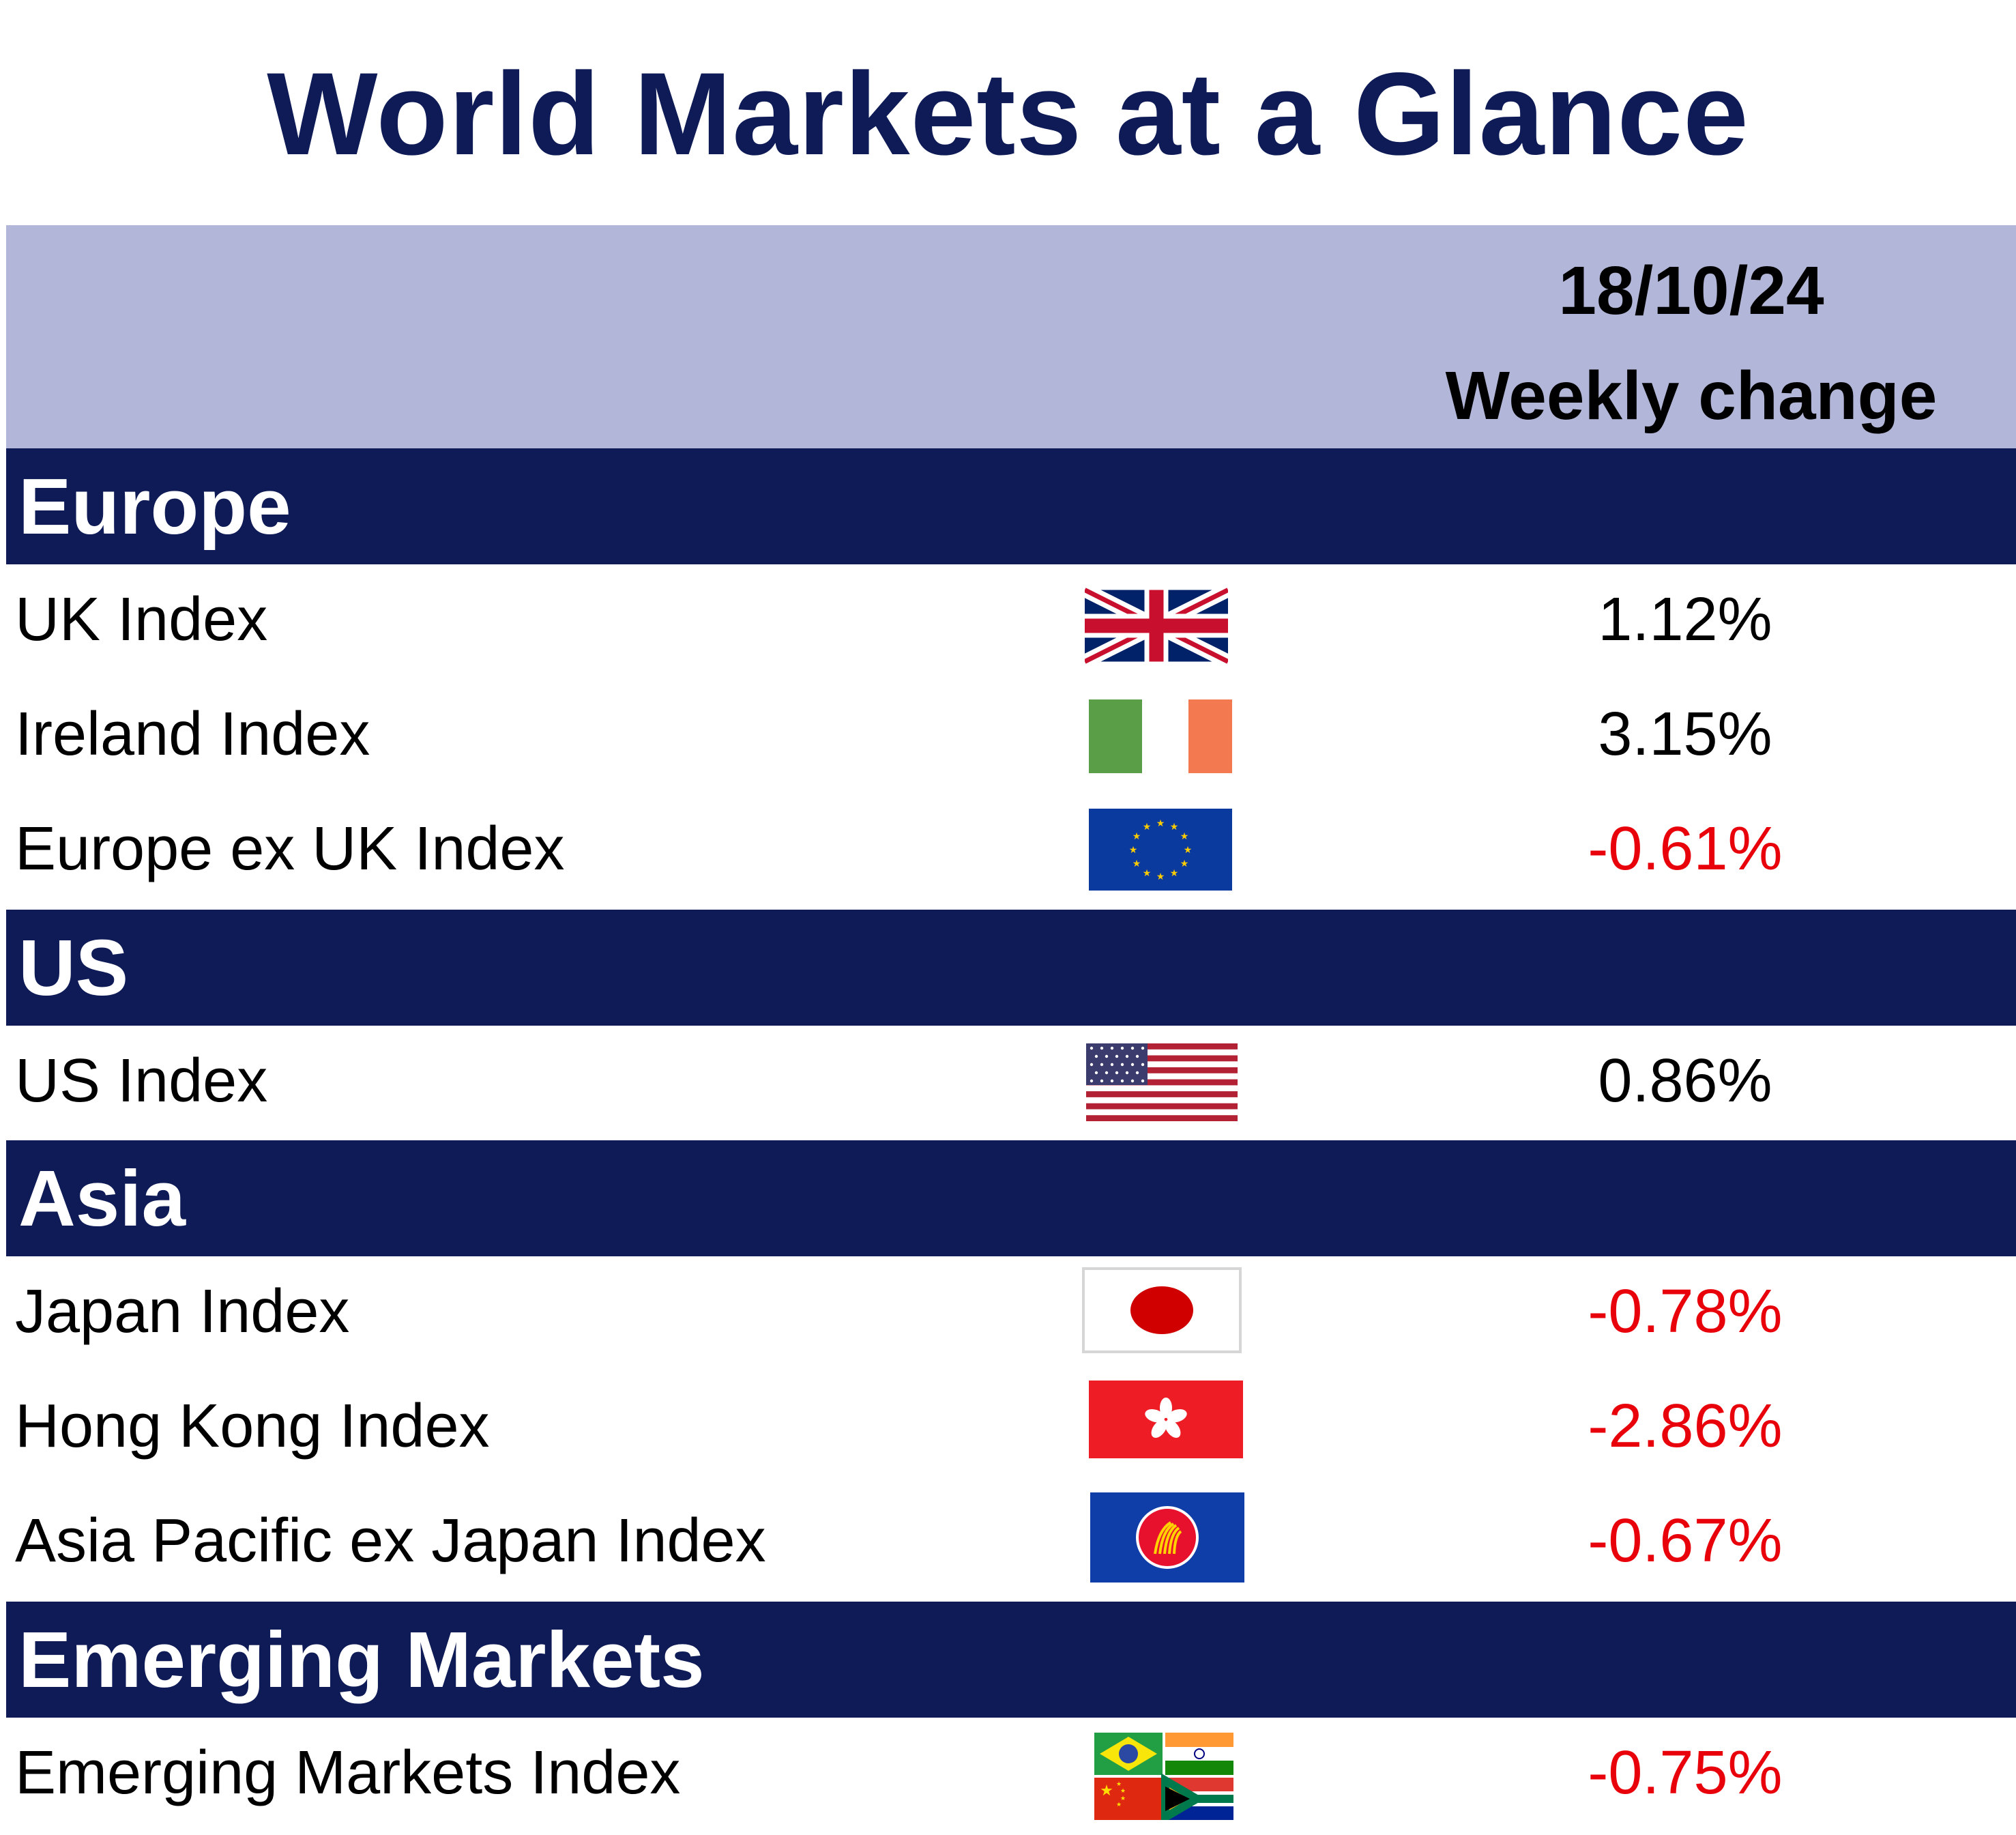 This screenshot has width=2016, height=1835. I want to click on weekly-change-value: -2.86%, so click(1685, 1426).